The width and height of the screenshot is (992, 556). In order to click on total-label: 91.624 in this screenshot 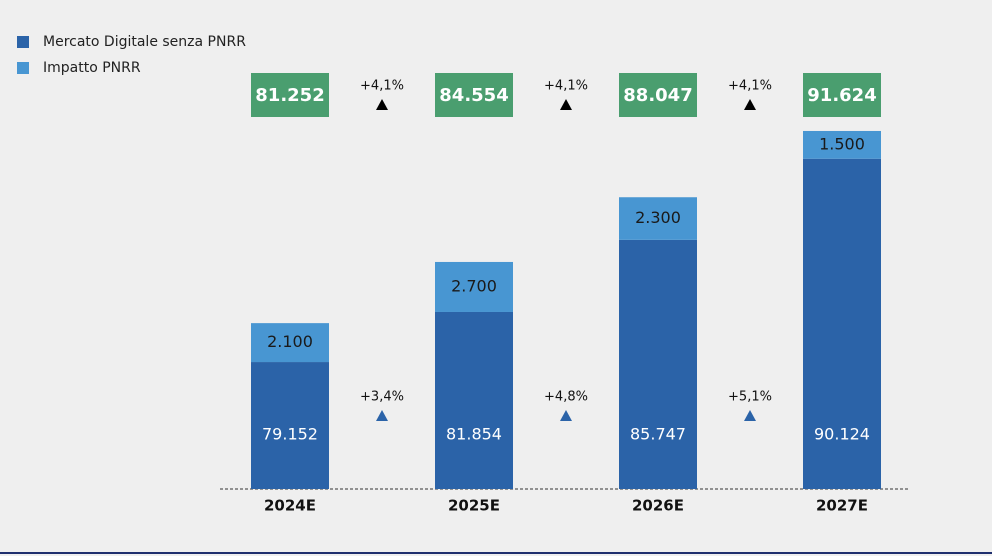, I will do `click(841, 95)`.